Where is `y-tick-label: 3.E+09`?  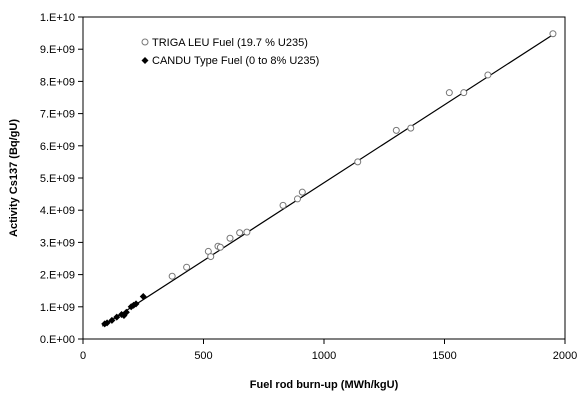 y-tick-label: 3.E+09 is located at coordinates (57, 243).